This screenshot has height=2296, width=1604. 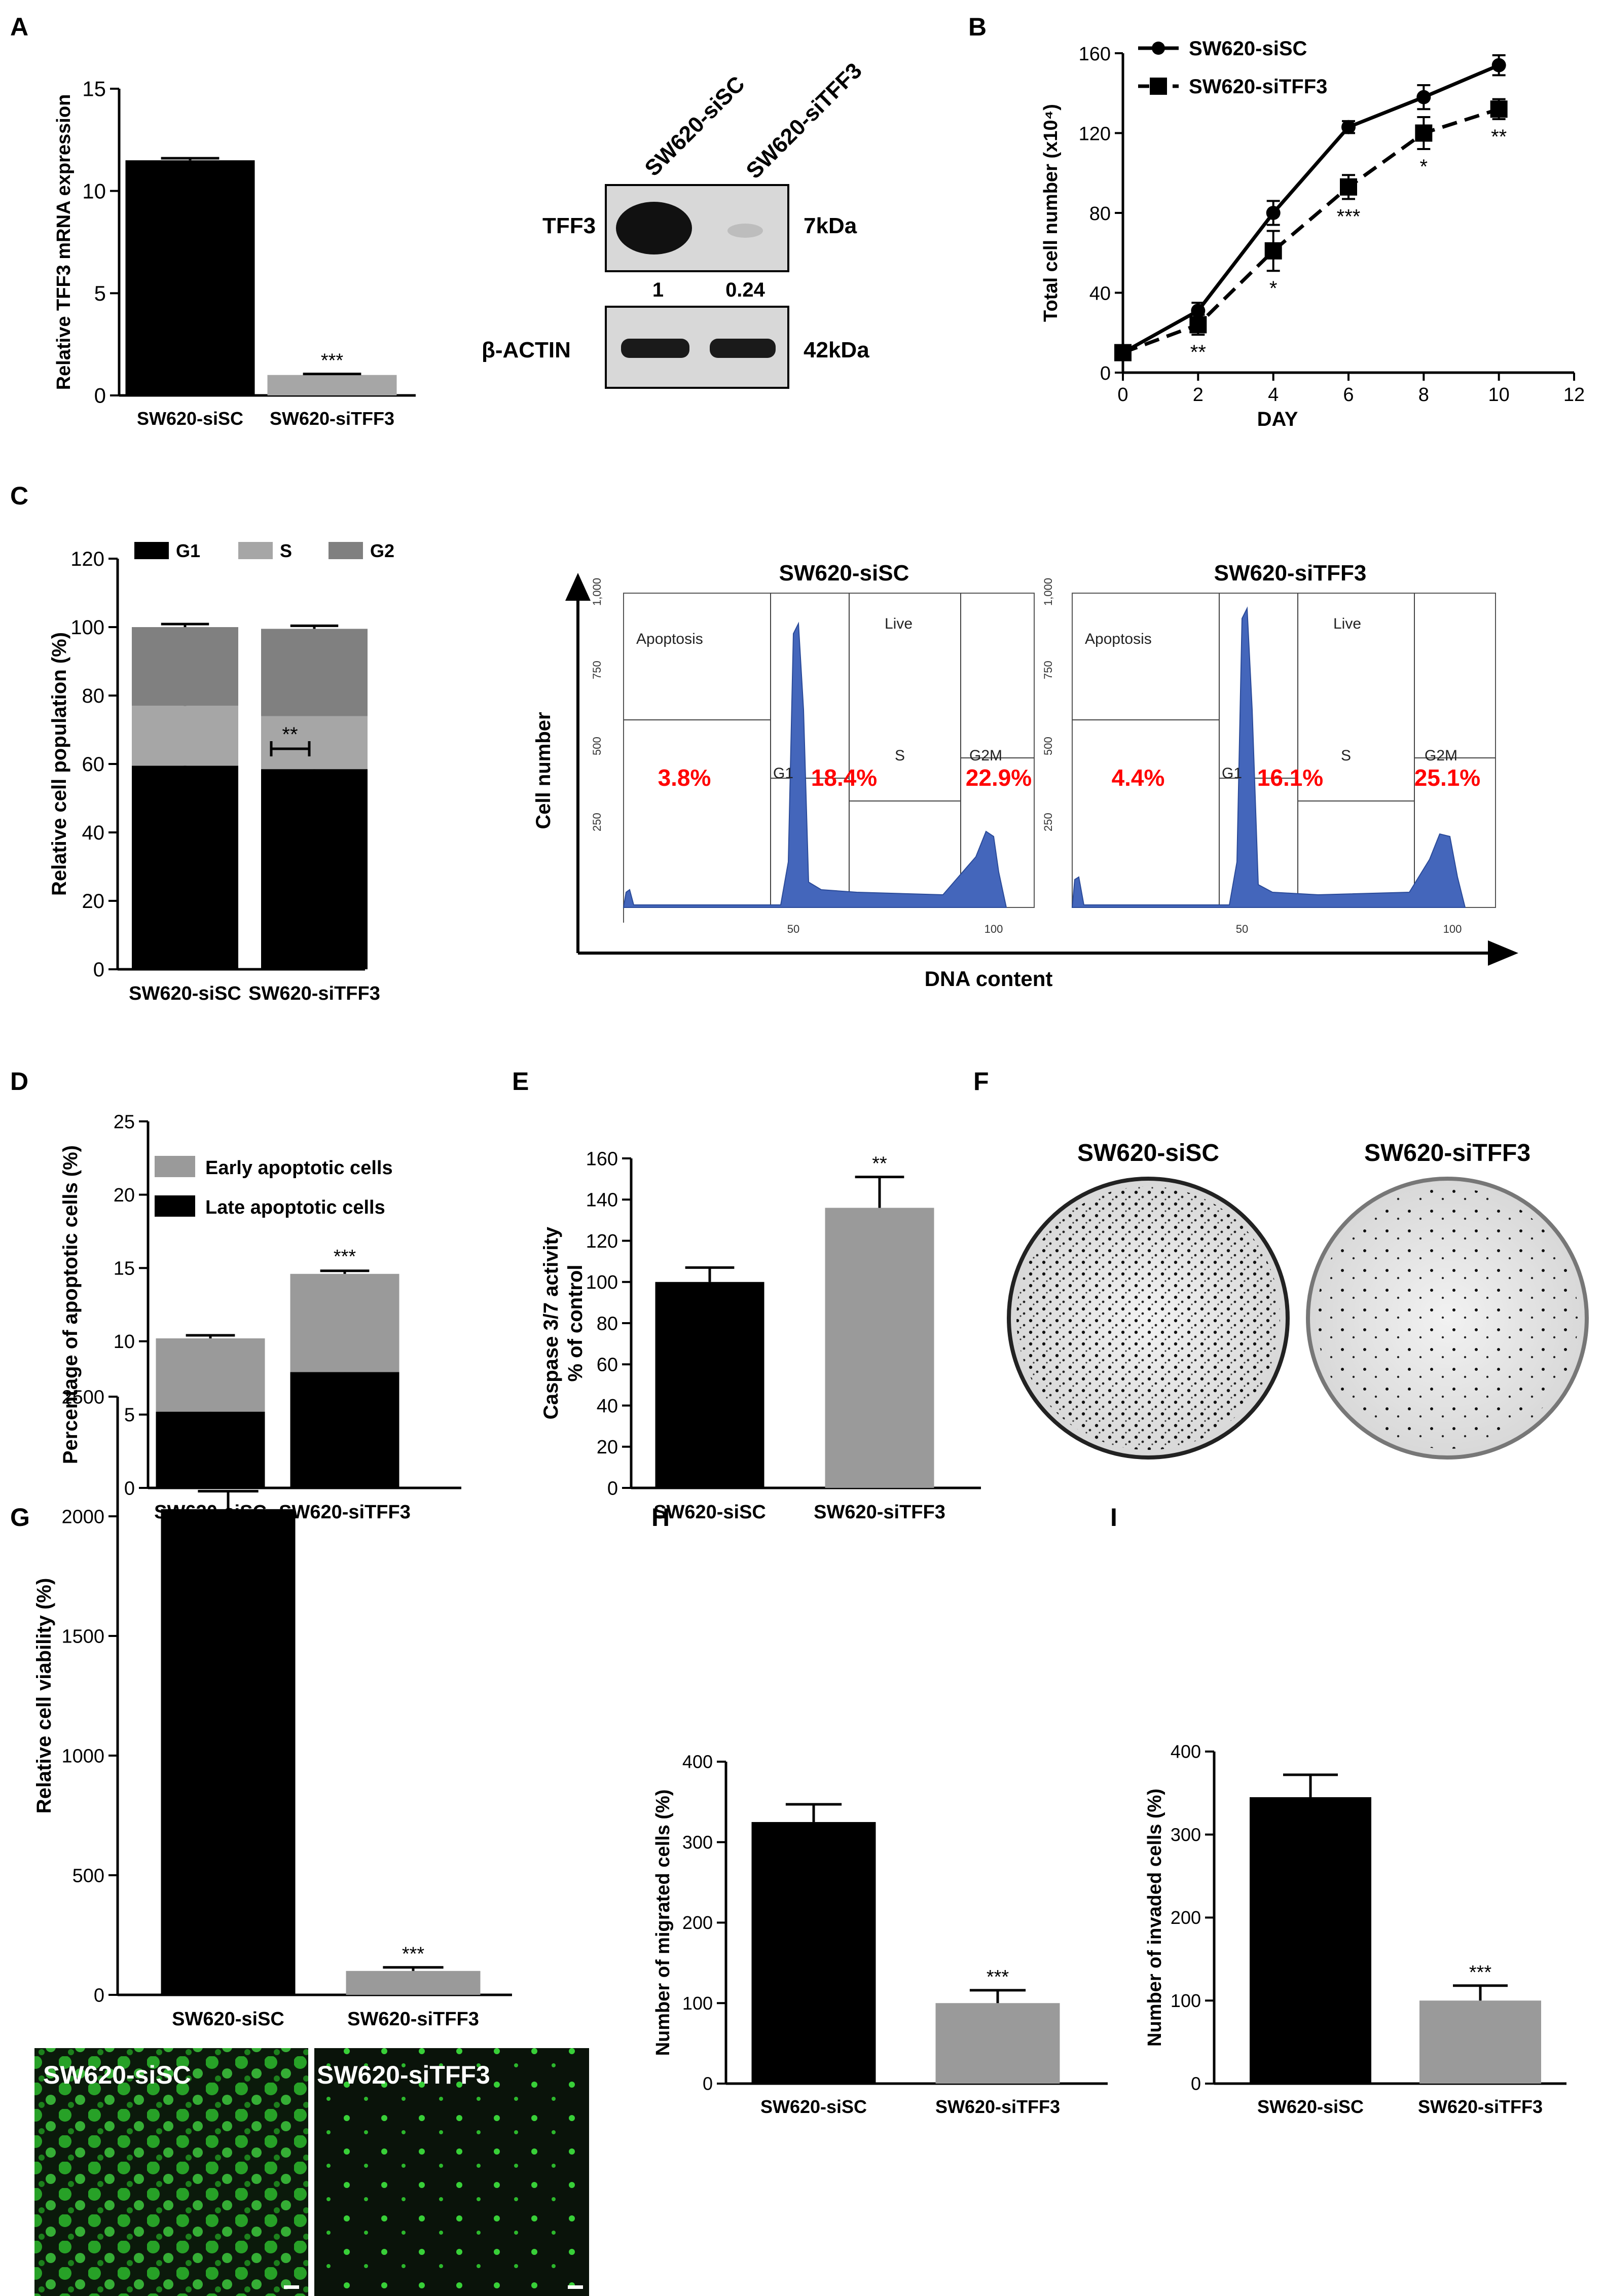 I want to click on panel-label-e: E, so click(x=520, y=1081).